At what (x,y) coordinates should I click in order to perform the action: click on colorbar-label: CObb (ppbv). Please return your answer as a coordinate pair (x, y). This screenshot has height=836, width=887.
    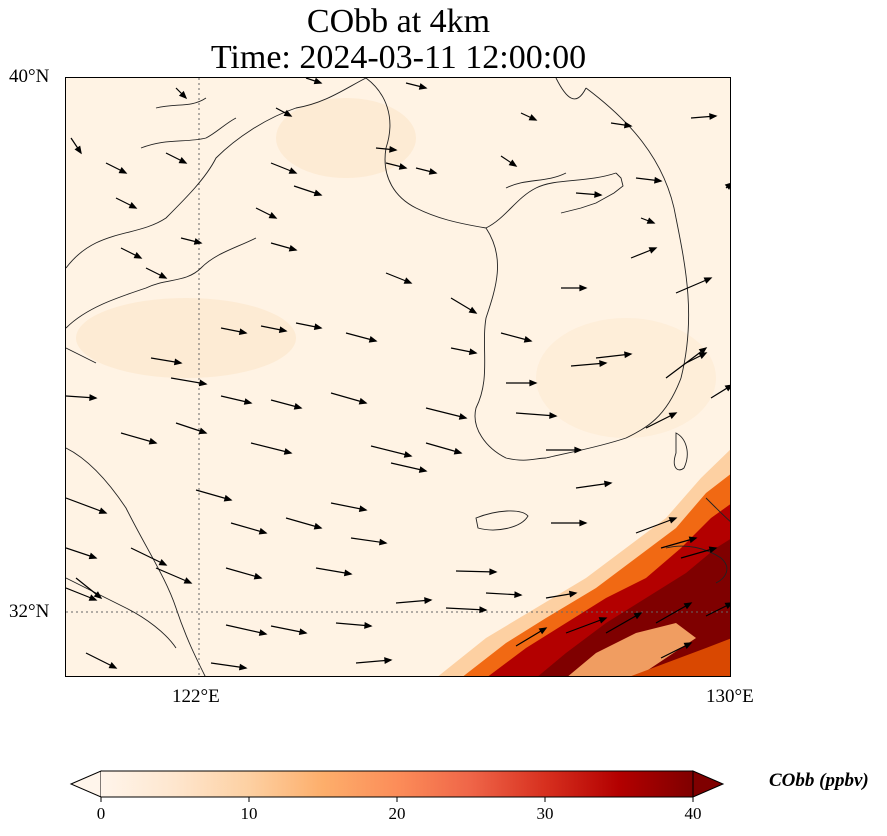
    Looking at the image, I should click on (819, 780).